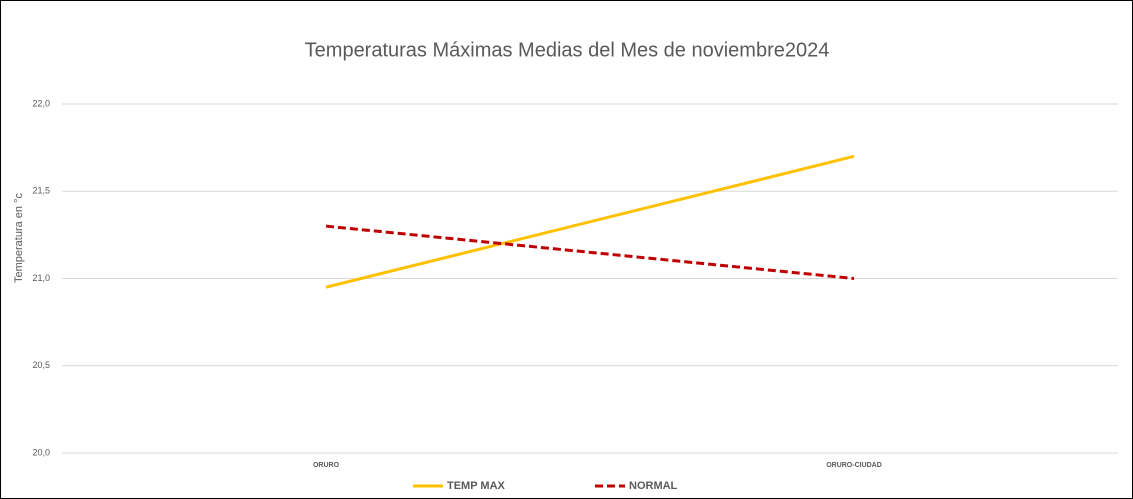 The width and height of the screenshot is (1133, 499). Describe the element at coordinates (854, 465) in the screenshot. I see `x-tick-label: ORURO-CIUDAD` at that location.